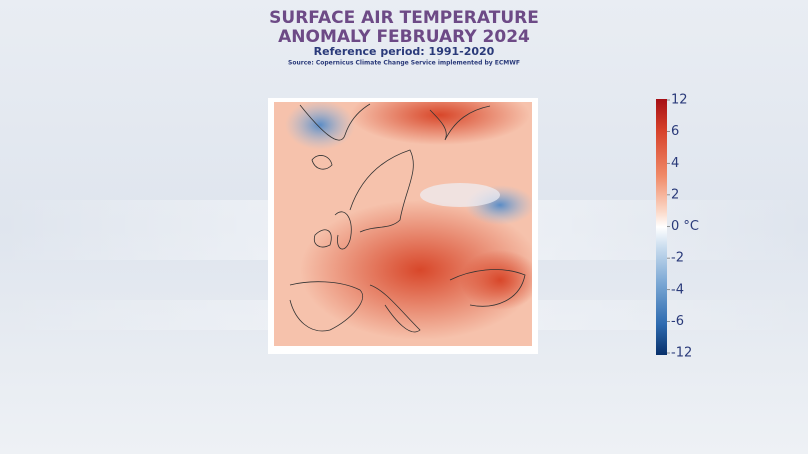 The height and width of the screenshot is (454, 808). What do you see at coordinates (675, 163) in the screenshot?
I see `tick-label: 4` at bounding box center [675, 163].